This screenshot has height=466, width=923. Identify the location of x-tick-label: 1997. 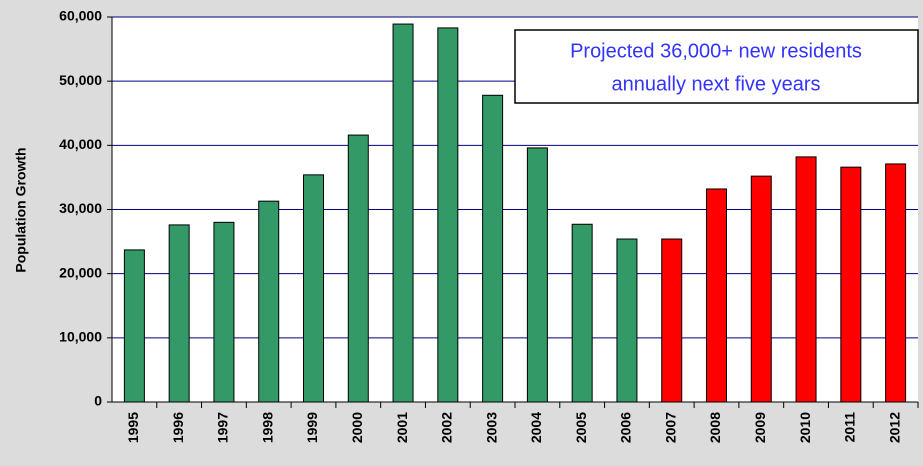
(223, 427).